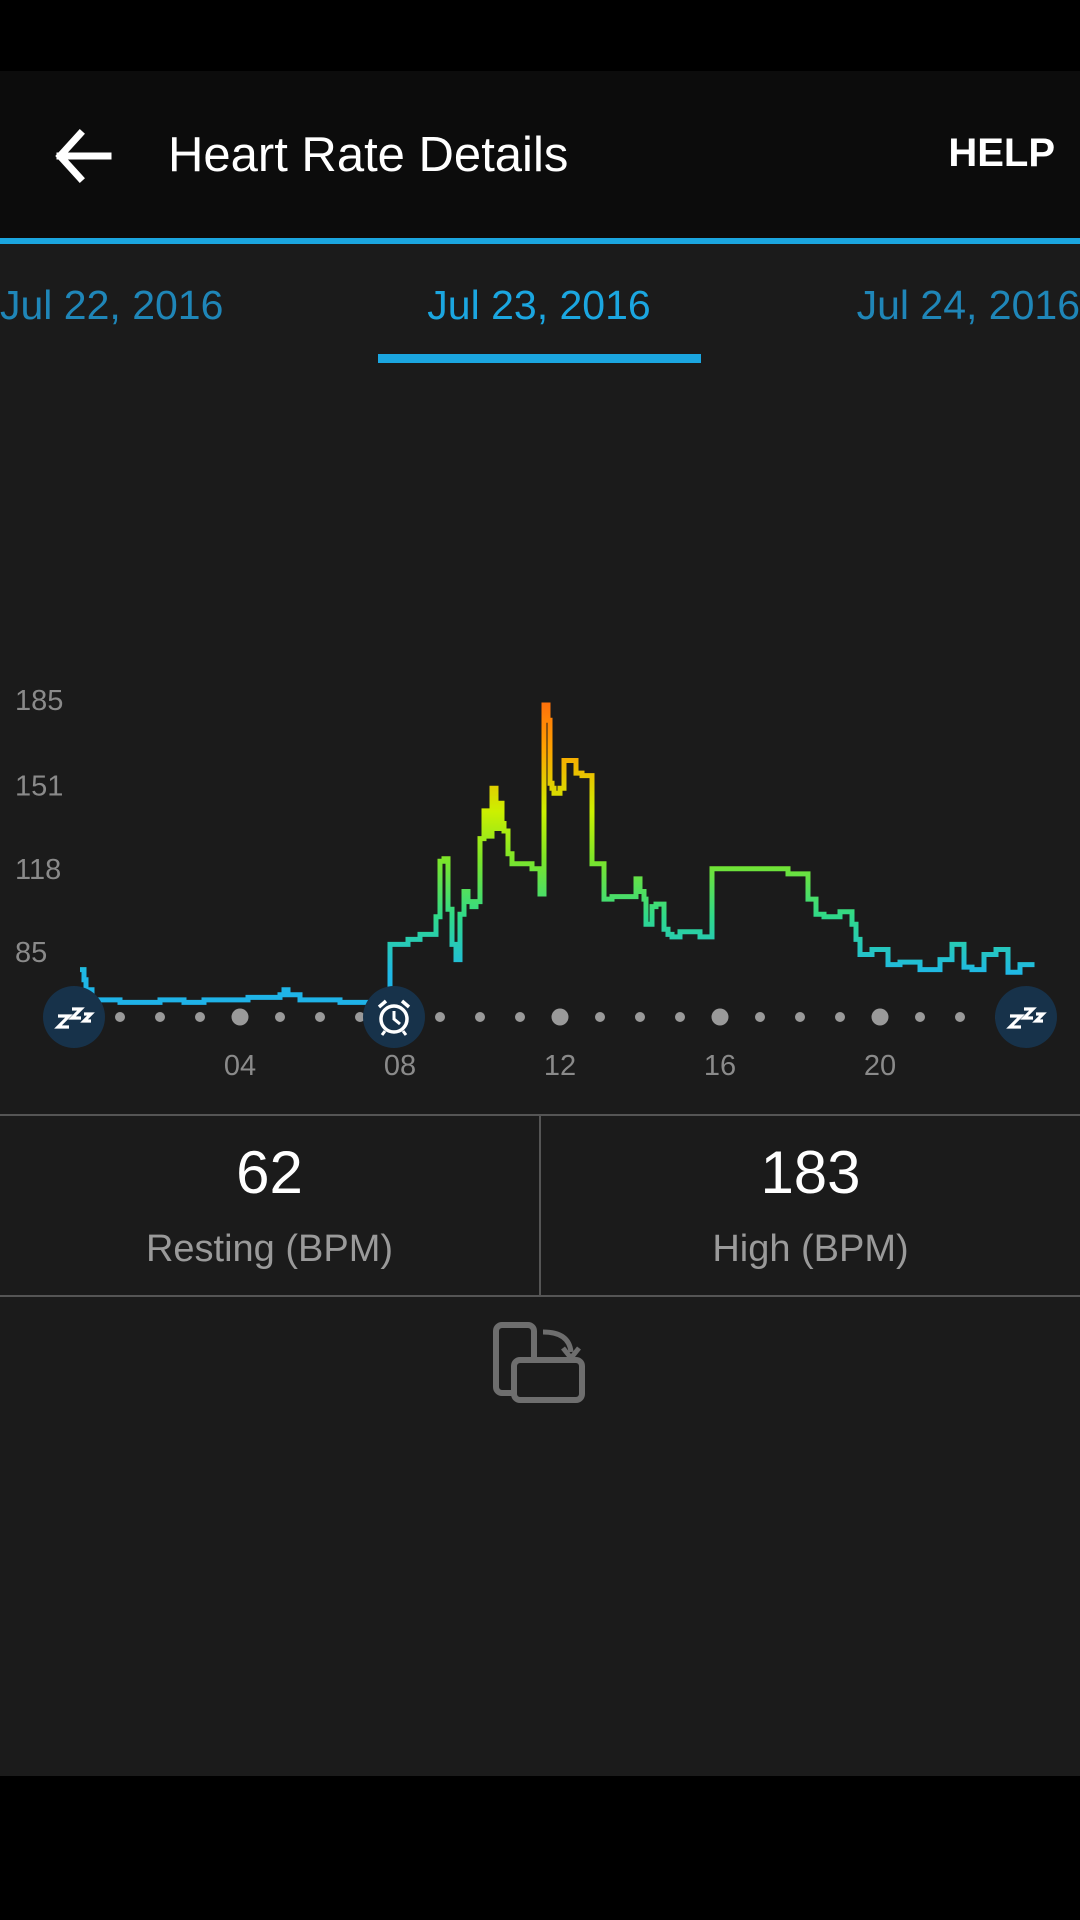  What do you see at coordinates (720, 1066) in the screenshot?
I see `x-tick-label: 16` at bounding box center [720, 1066].